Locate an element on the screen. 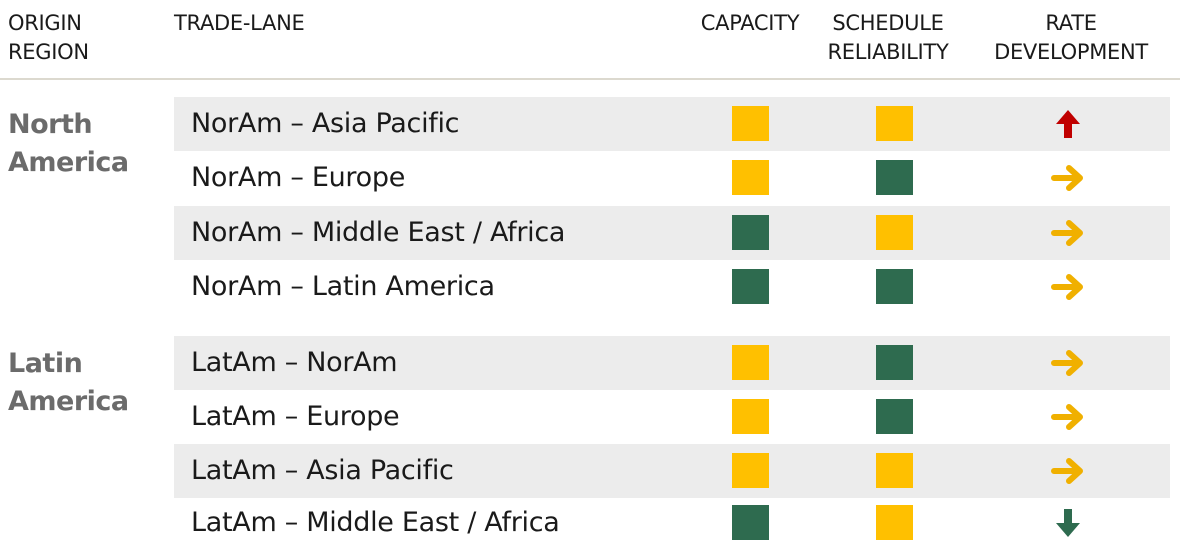  region-label-latin-america: Latin America is located at coordinates (68, 382).